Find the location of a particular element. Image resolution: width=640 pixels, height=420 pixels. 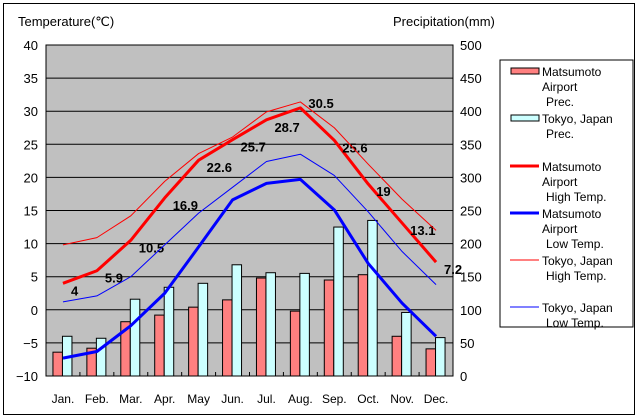

left-tick-label: 15 is located at coordinates (31, 211).